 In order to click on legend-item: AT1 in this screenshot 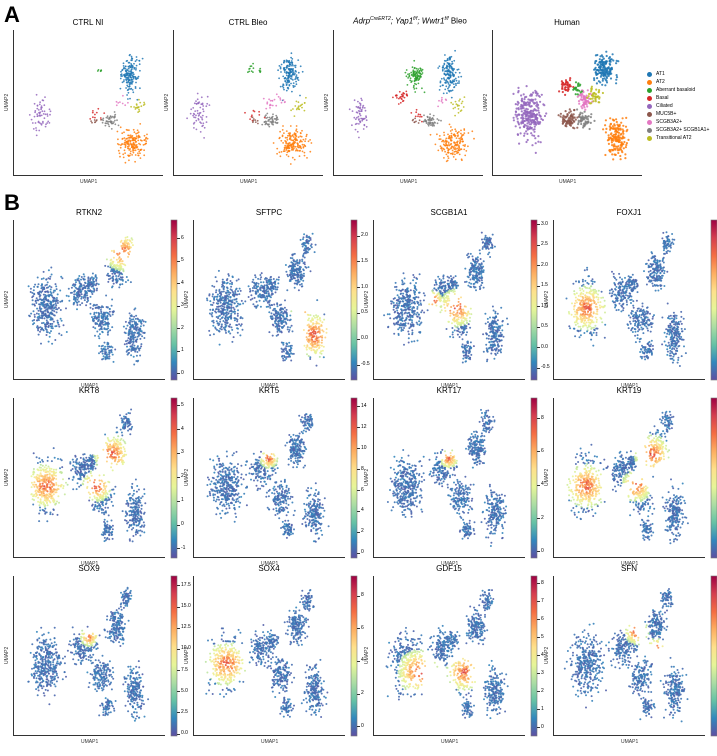, I will do `click(678, 74)`.